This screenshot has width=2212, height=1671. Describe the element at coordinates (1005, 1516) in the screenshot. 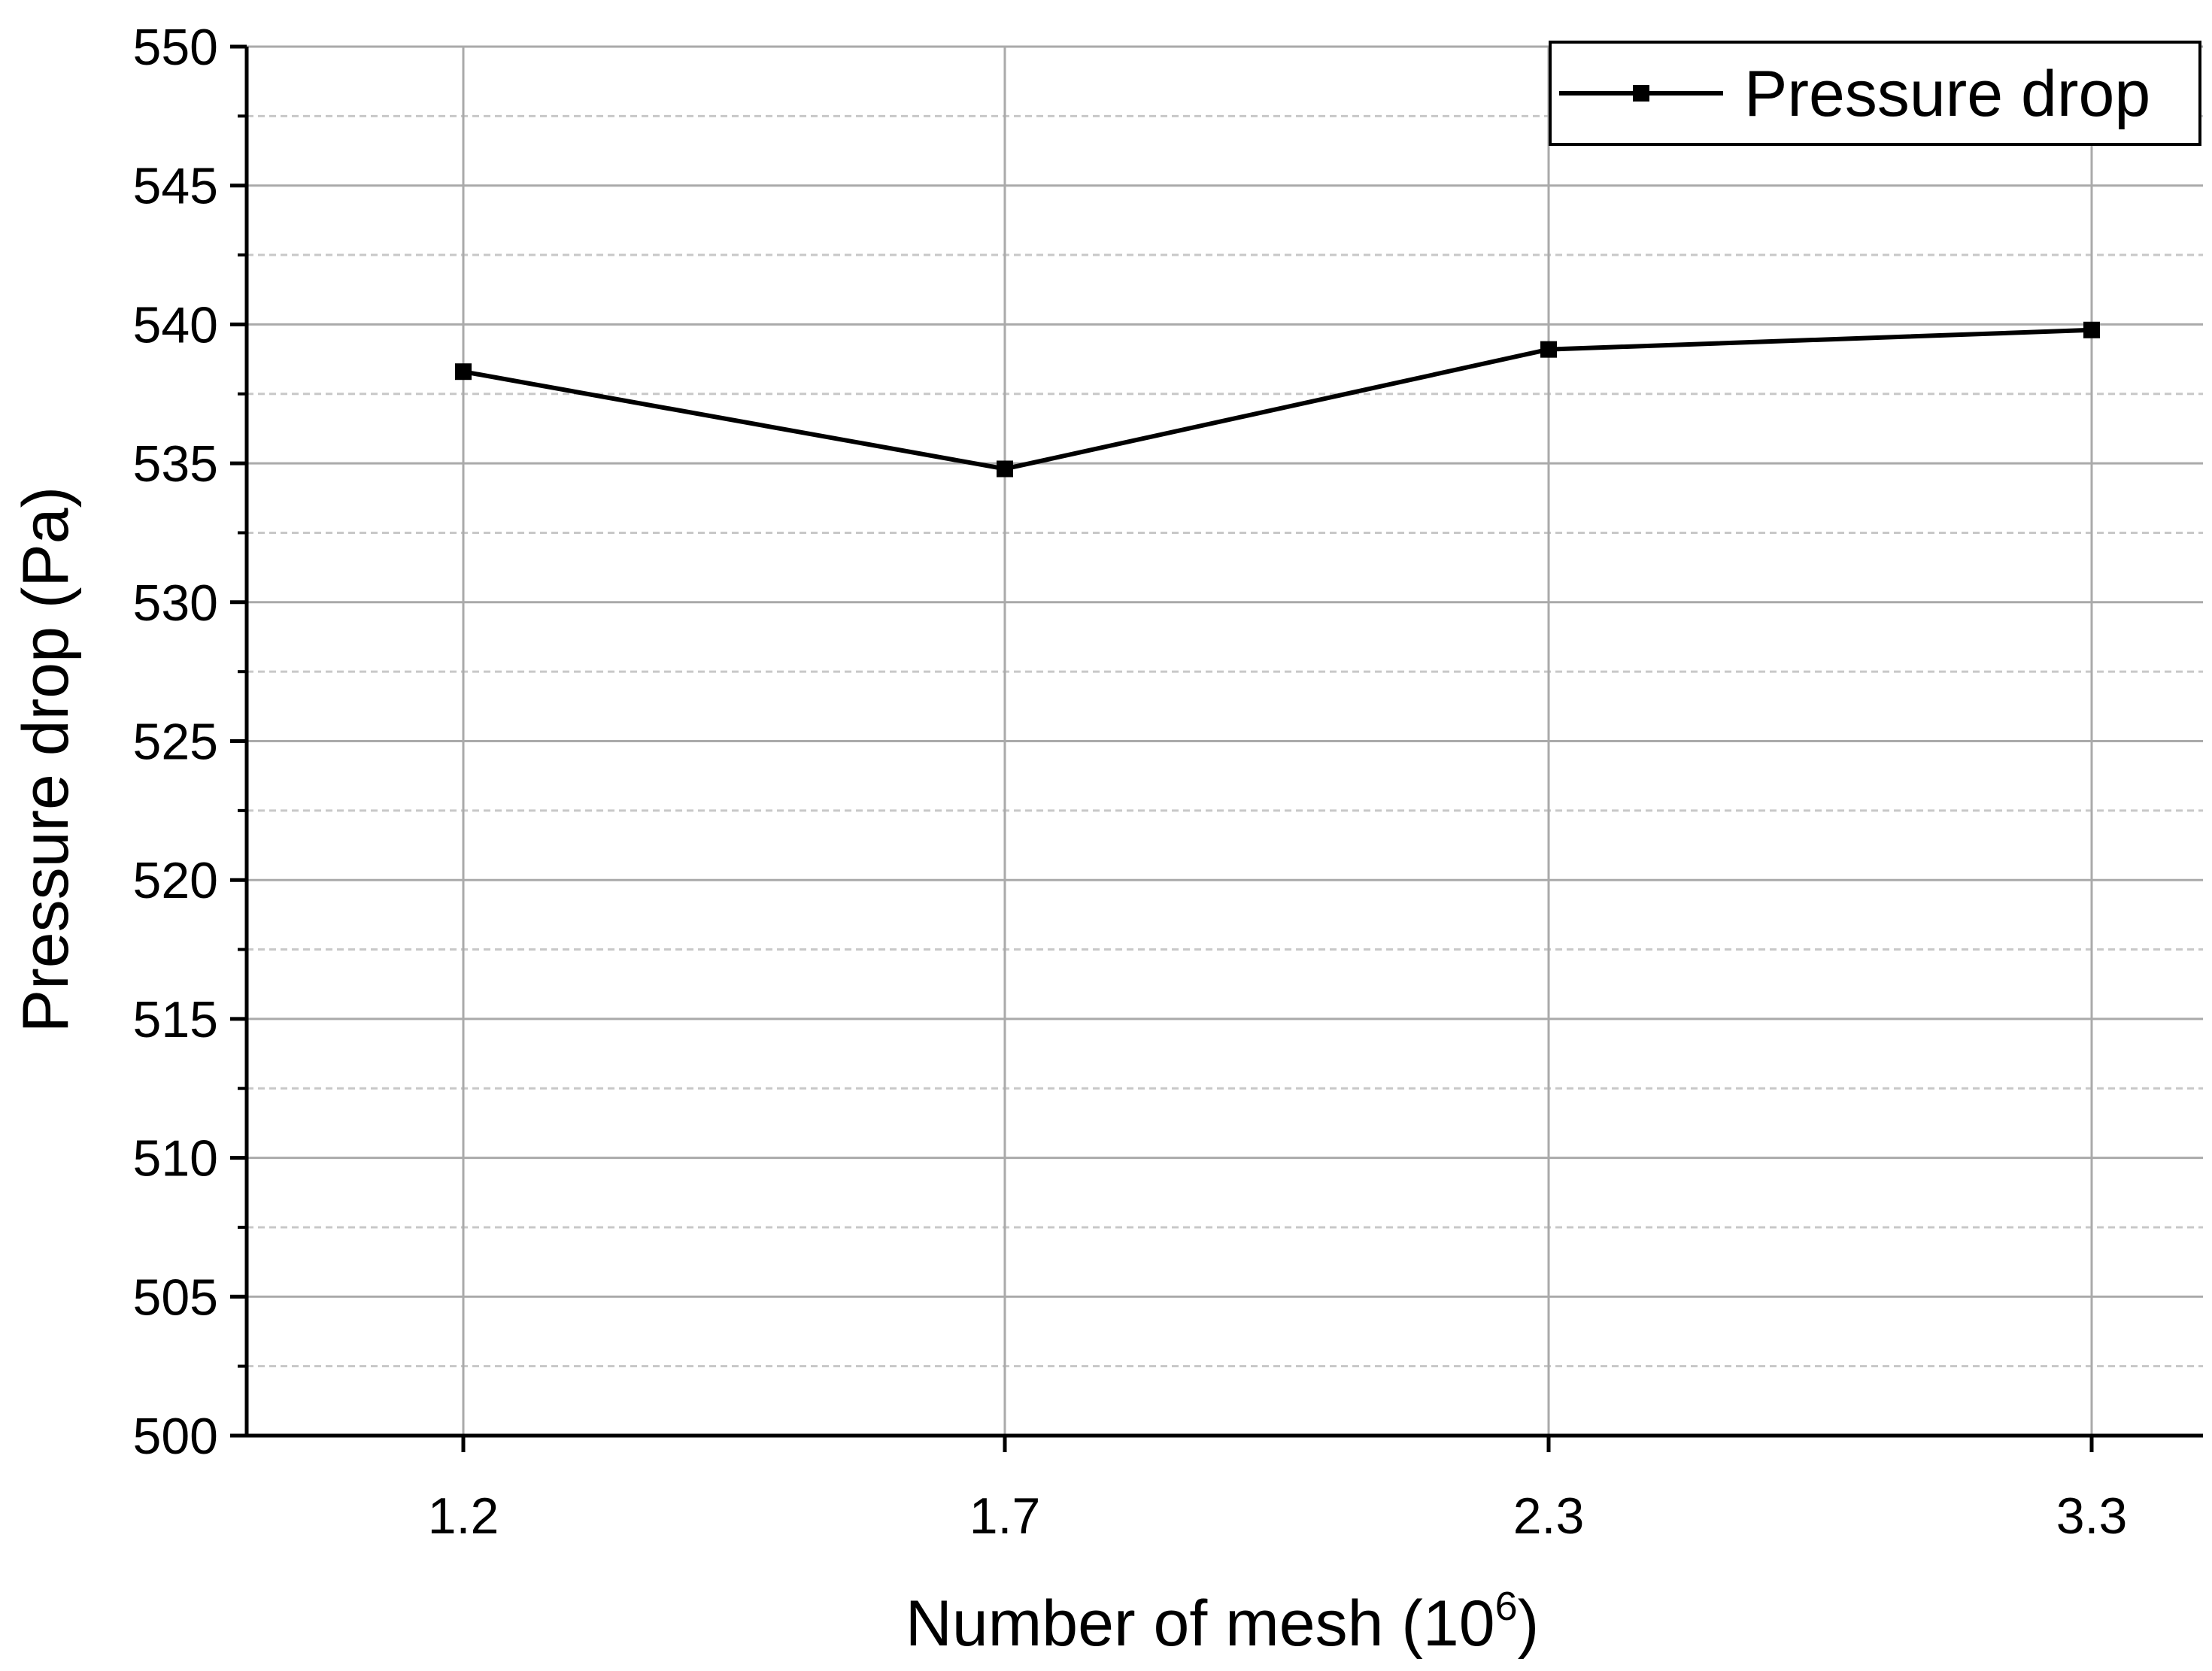

I see `x-tick-label: 1.7` at that location.